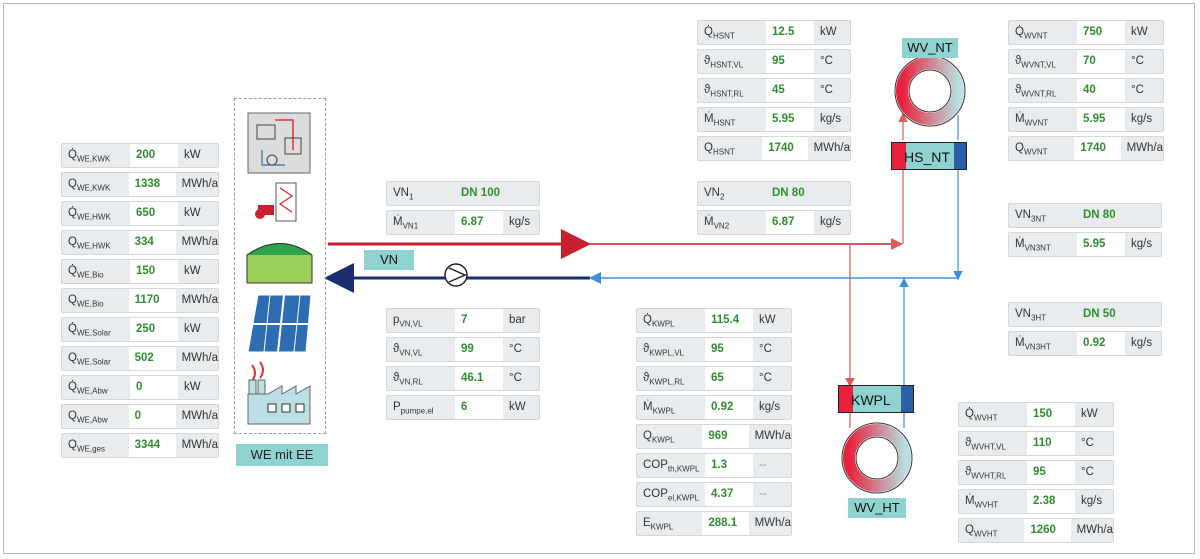 The height and width of the screenshot is (559, 1200). I want to click on param-label: Q̇WVNT, so click(1031, 33).